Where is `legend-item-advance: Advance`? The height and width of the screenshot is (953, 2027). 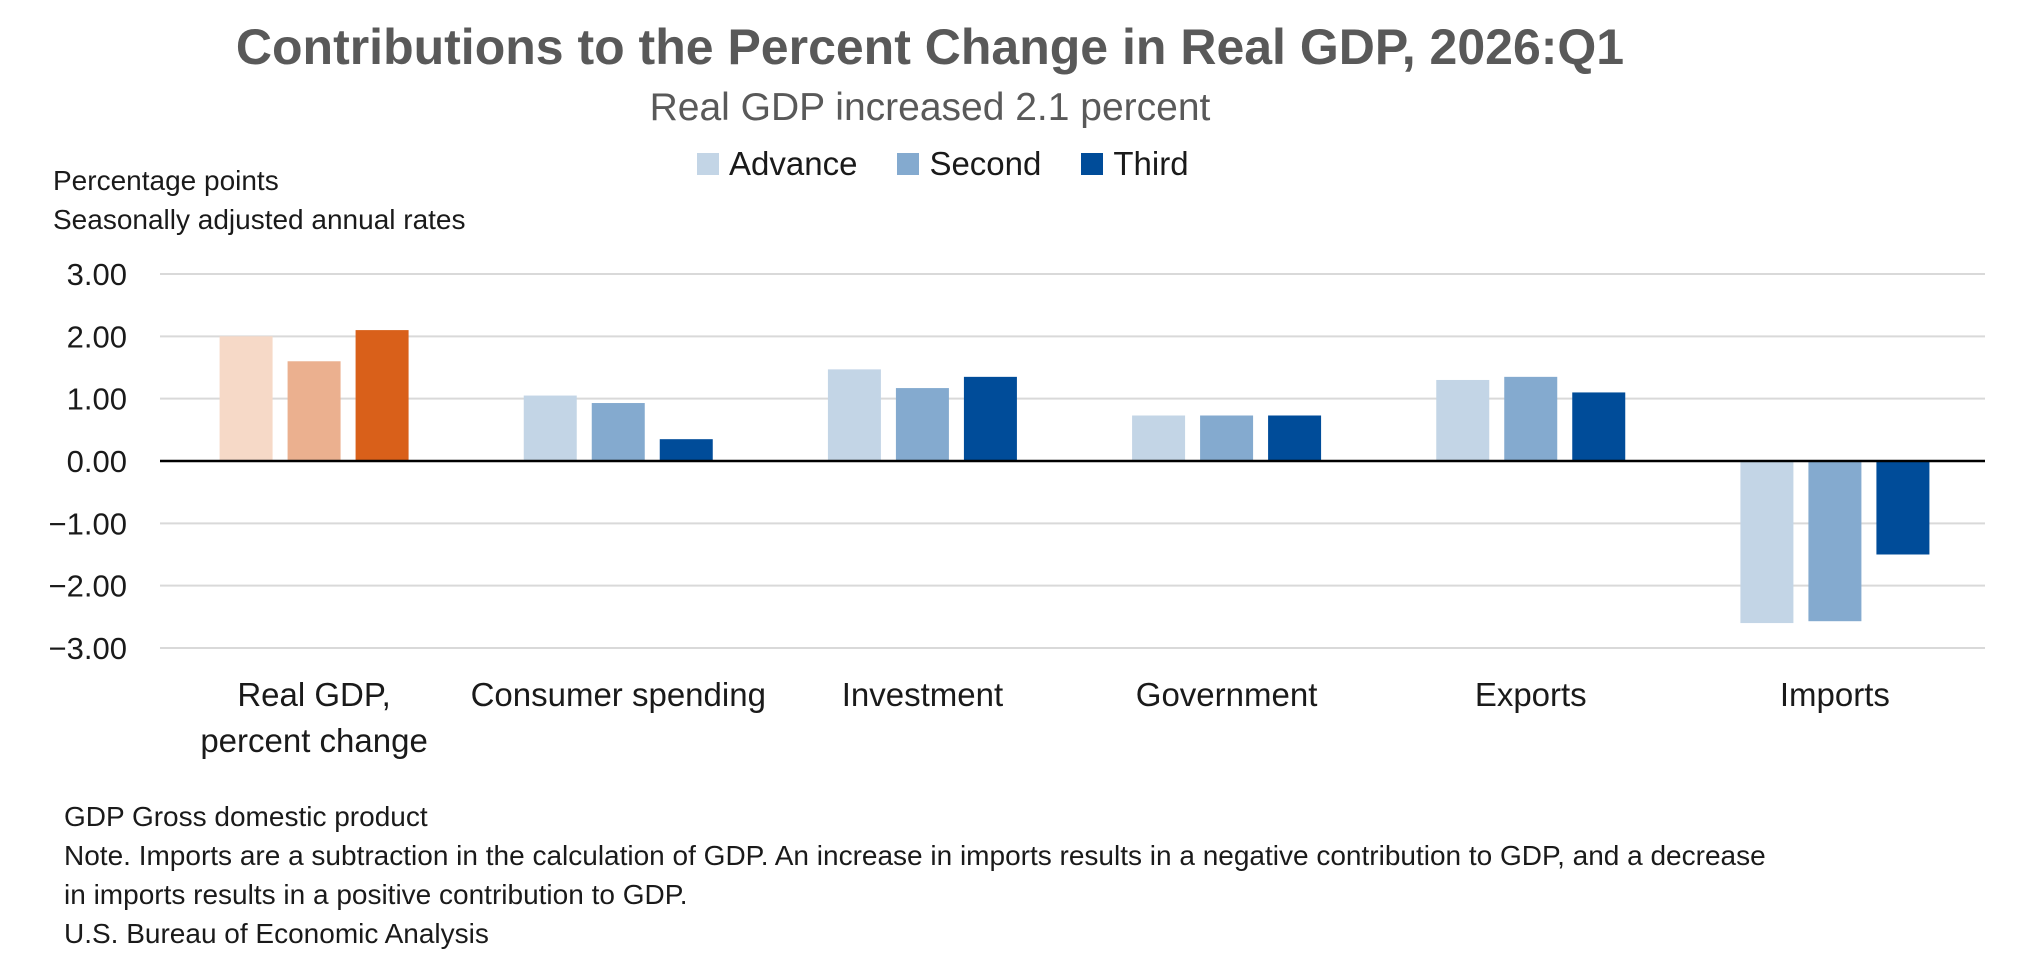
legend-item-advance: Advance is located at coordinates (777, 164).